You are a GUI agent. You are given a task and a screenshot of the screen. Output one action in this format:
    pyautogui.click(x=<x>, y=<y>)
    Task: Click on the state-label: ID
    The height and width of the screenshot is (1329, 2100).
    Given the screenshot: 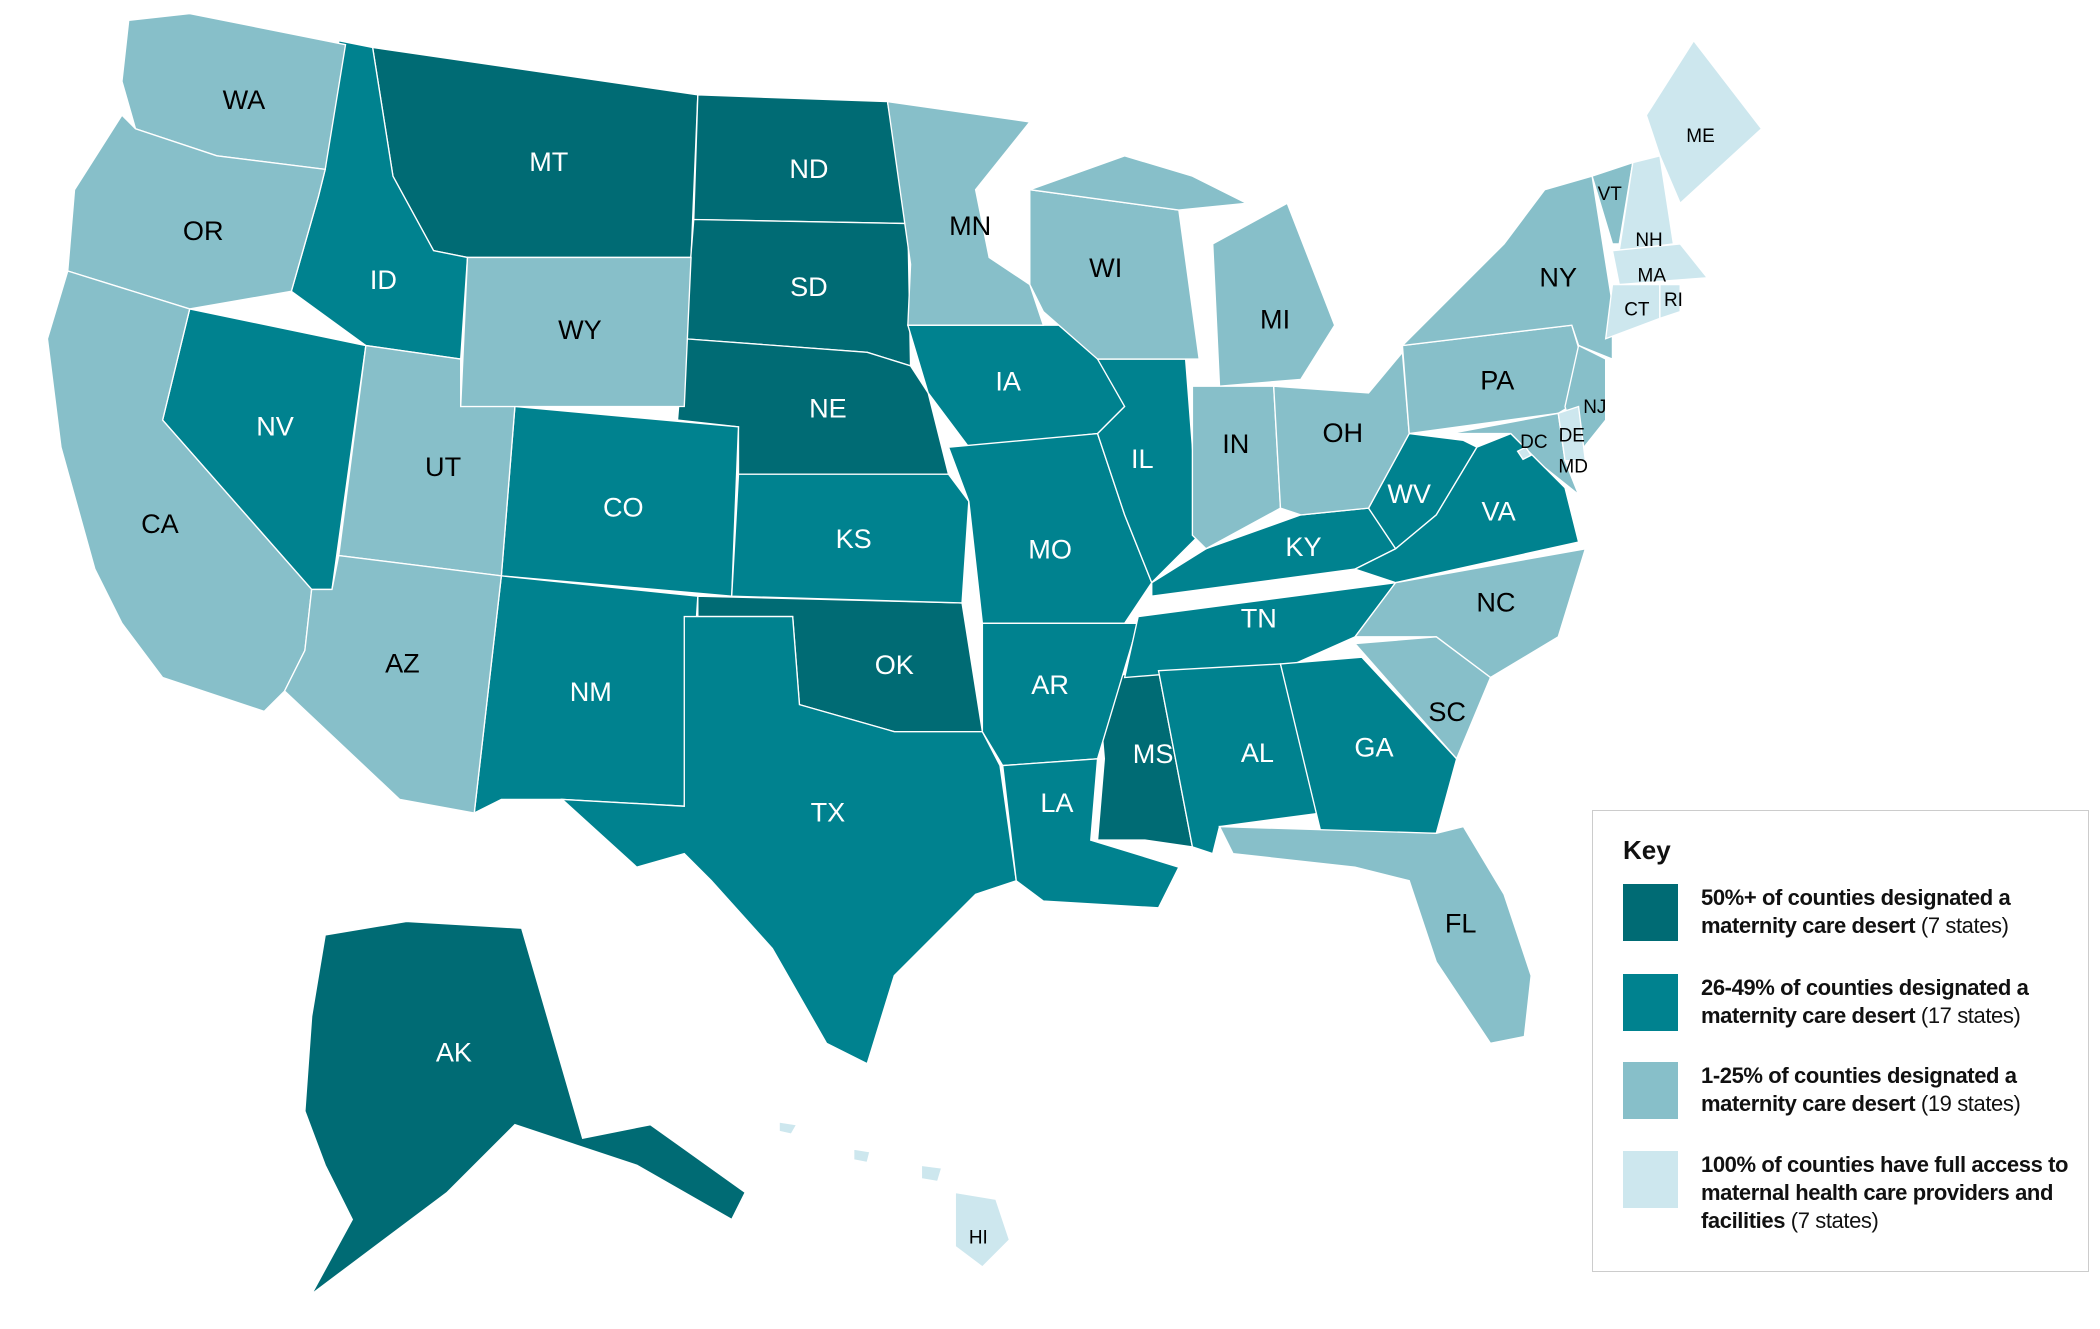 What is the action you would take?
    pyautogui.click(x=383, y=279)
    